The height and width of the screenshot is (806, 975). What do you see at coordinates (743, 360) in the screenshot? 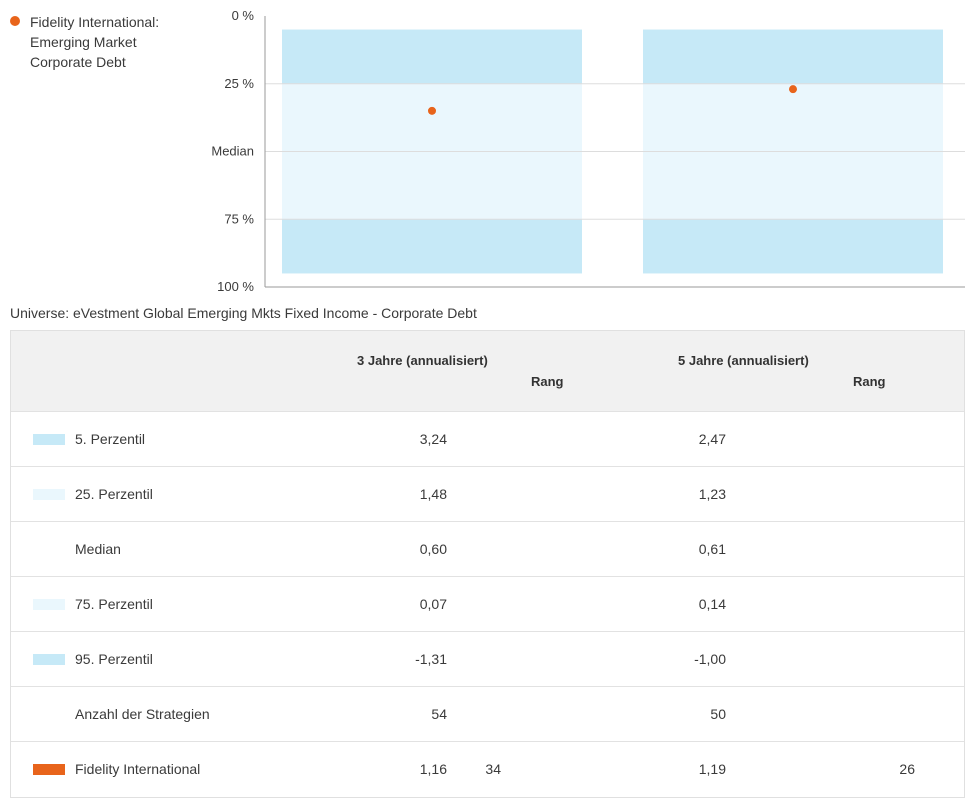
I see `header-5-jahre: 5 Jahre (annualisiert)` at bounding box center [743, 360].